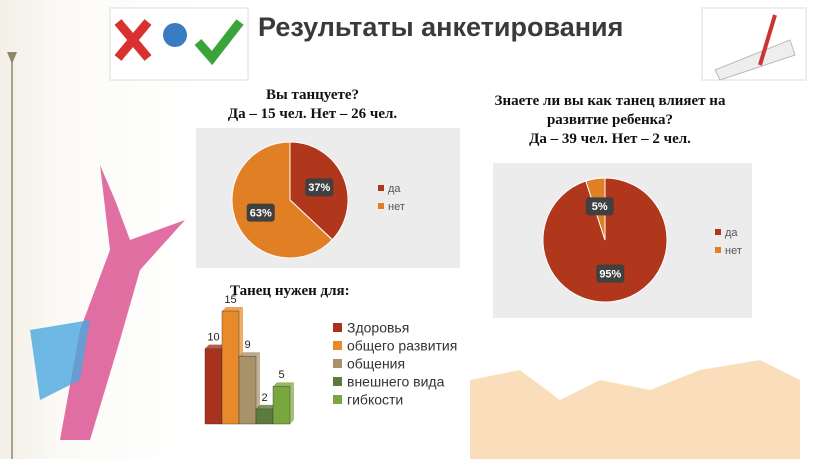 The height and width of the screenshot is (459, 816). I want to click on icon-question, so click(175, 35).